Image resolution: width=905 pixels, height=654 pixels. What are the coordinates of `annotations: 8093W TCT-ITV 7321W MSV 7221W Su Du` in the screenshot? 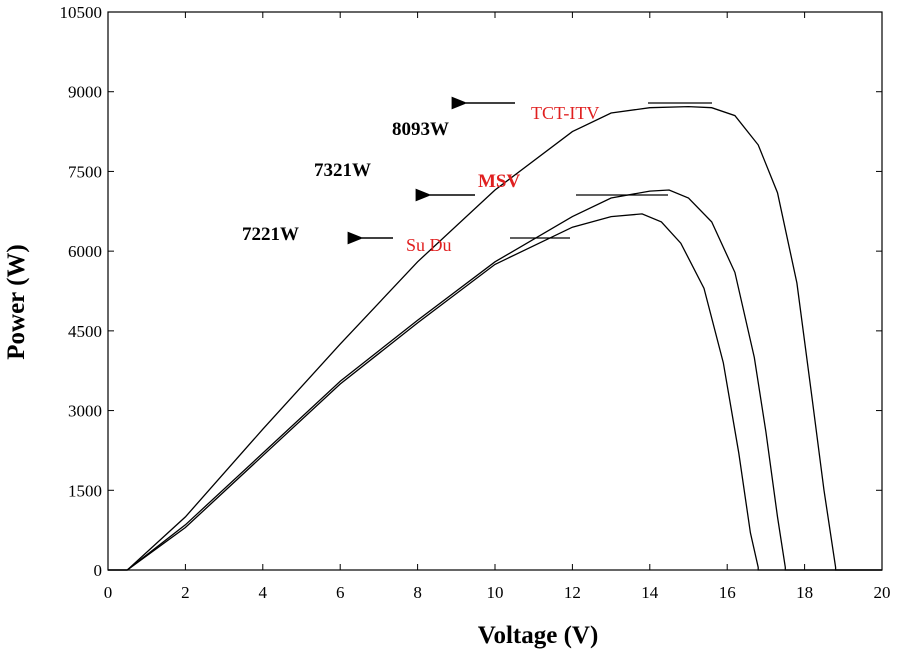 It's located at (477, 175).